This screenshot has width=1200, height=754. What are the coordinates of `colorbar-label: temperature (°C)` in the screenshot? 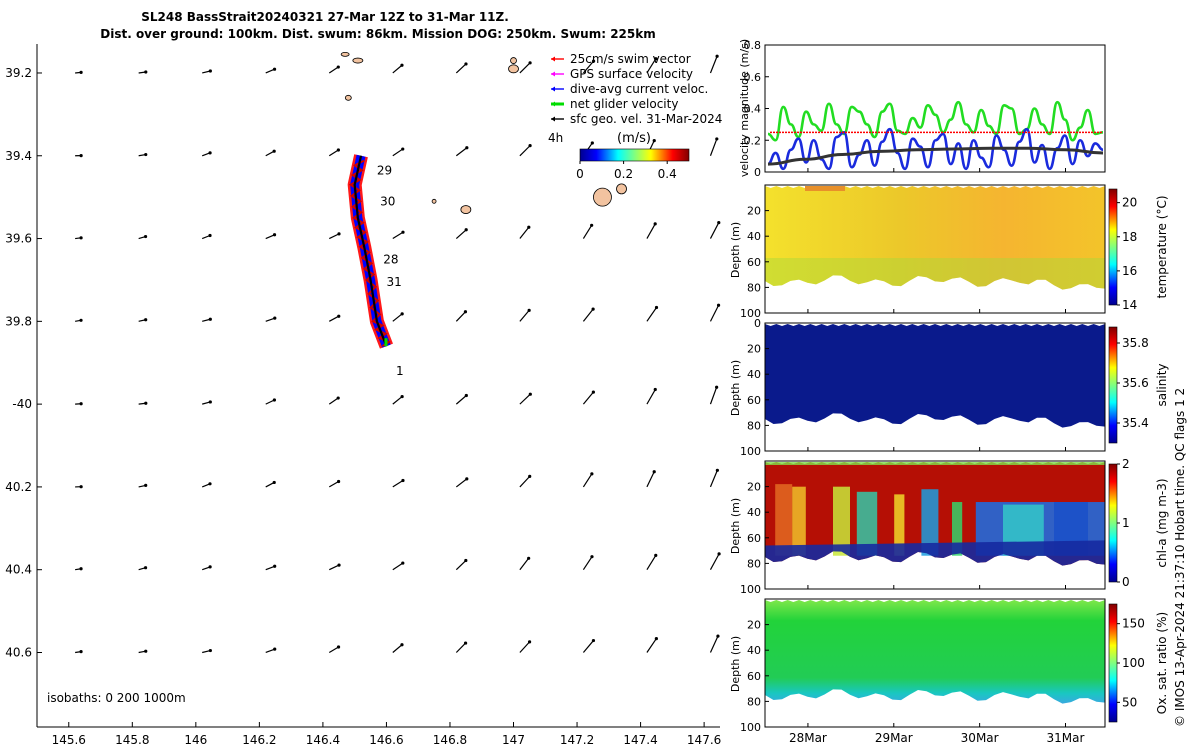 It's located at (1162, 247).